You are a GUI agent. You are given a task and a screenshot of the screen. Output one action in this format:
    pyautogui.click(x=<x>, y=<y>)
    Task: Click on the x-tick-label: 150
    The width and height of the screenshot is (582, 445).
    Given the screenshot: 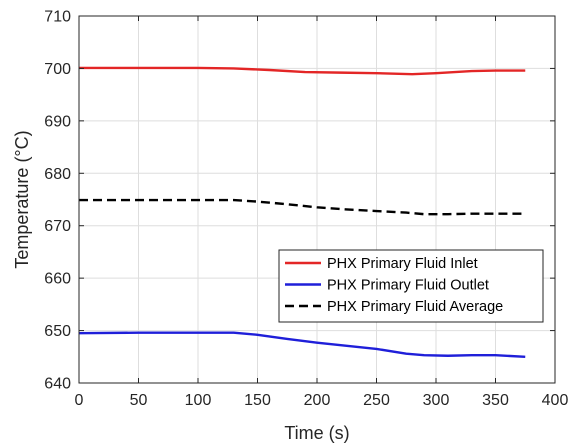 What is the action you would take?
    pyautogui.click(x=257, y=400)
    